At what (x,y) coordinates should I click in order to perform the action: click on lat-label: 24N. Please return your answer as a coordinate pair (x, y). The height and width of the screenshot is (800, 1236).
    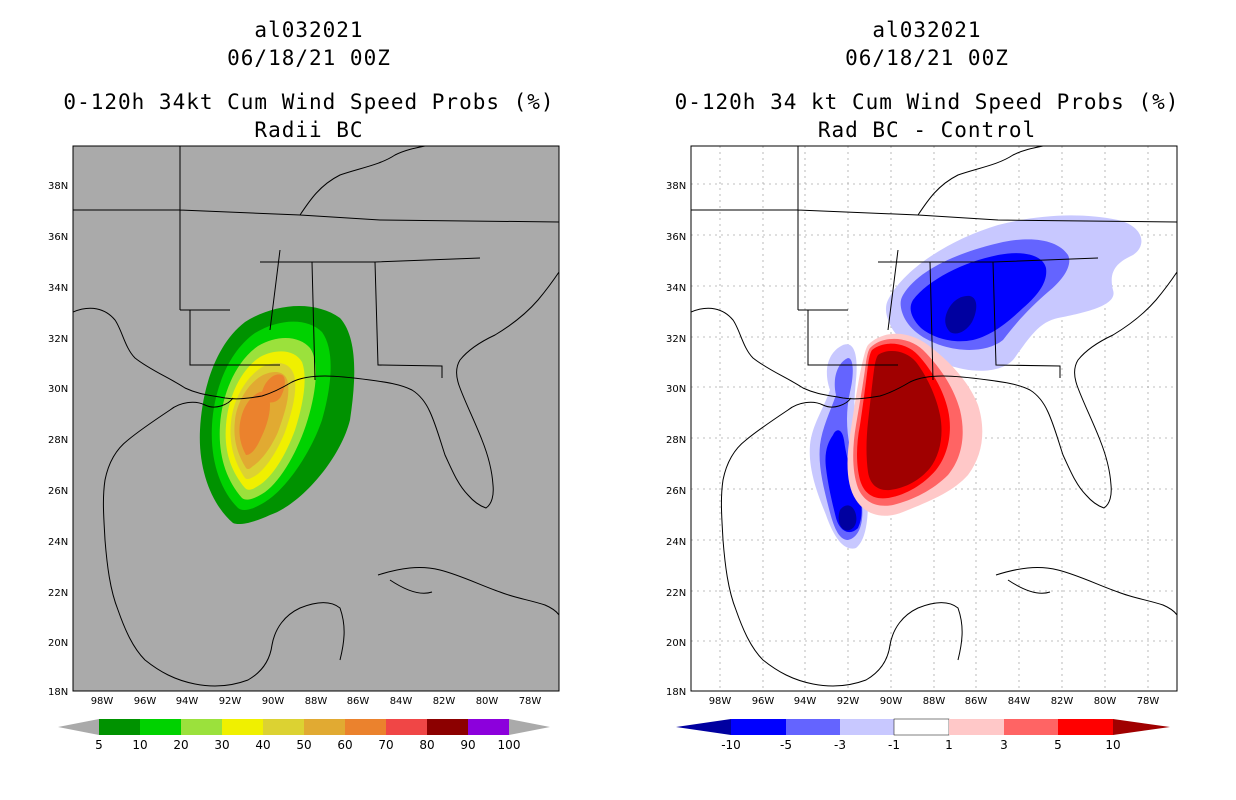
    Looking at the image, I should click on (58, 542).